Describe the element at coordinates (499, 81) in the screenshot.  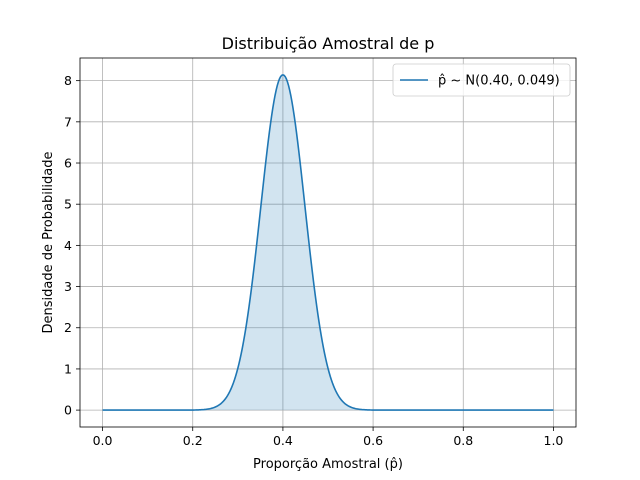
I see `legend-label: p̂ ~ N(0.40, 0.049)` at that location.